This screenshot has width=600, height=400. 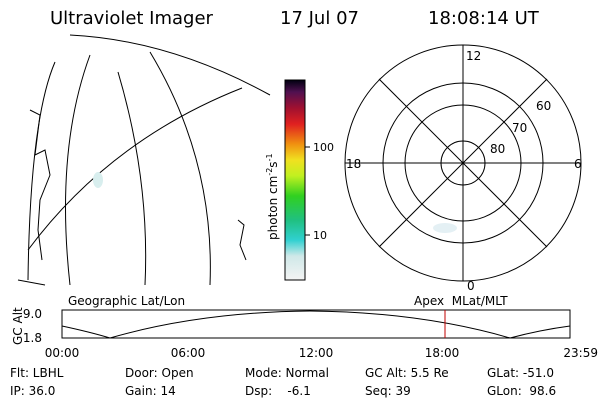 What do you see at coordinates (580, 353) in the screenshot?
I see `orbit-x-tick-label: 23:59` at bounding box center [580, 353].